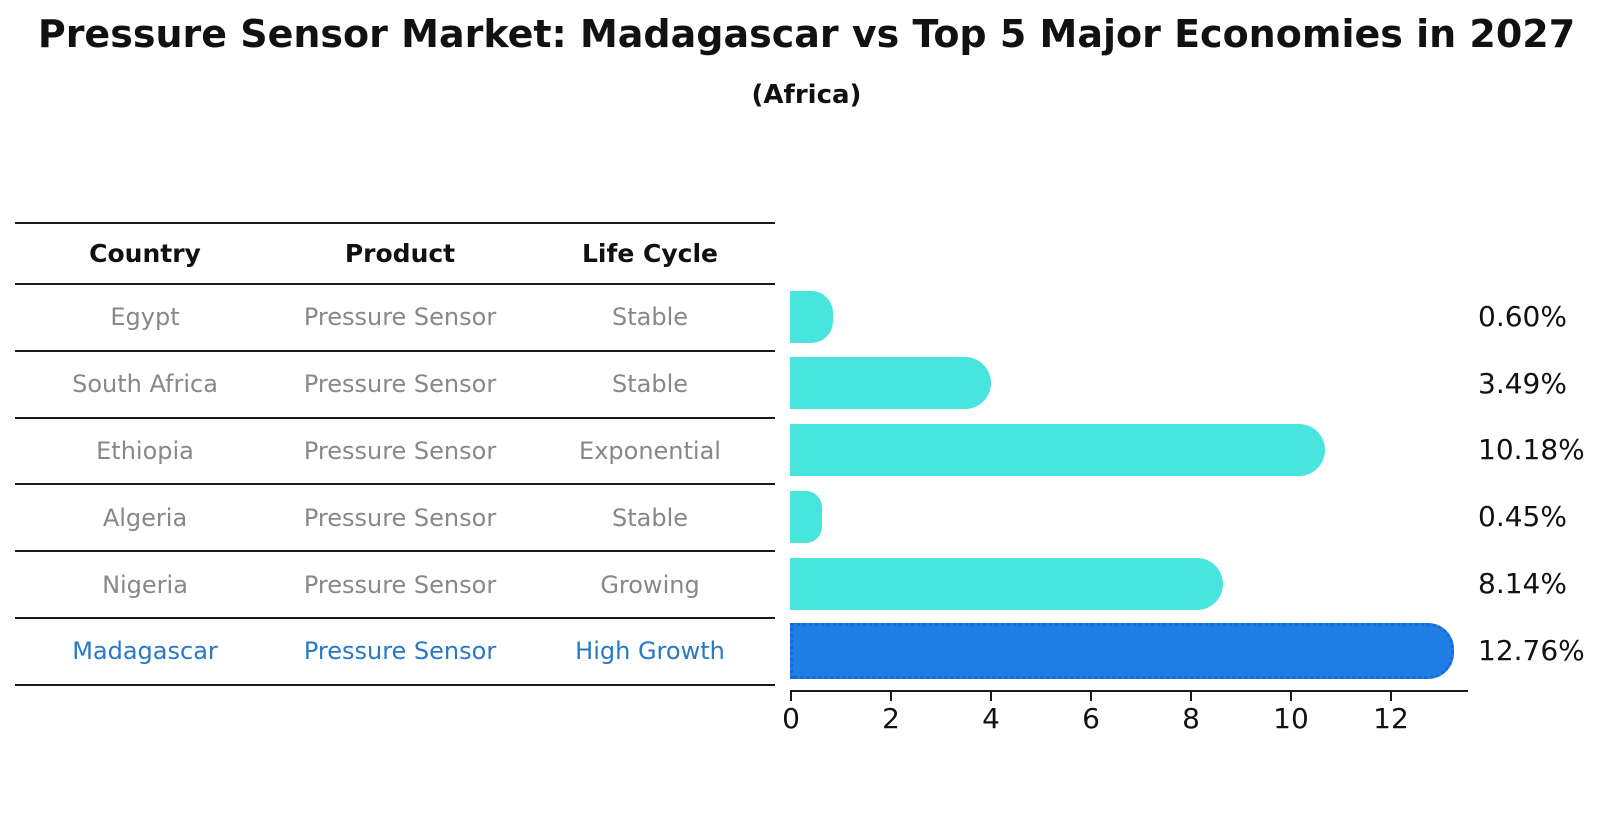 The image size is (1613, 823). I want to click on table-cell-country: South Africa, so click(145, 384).